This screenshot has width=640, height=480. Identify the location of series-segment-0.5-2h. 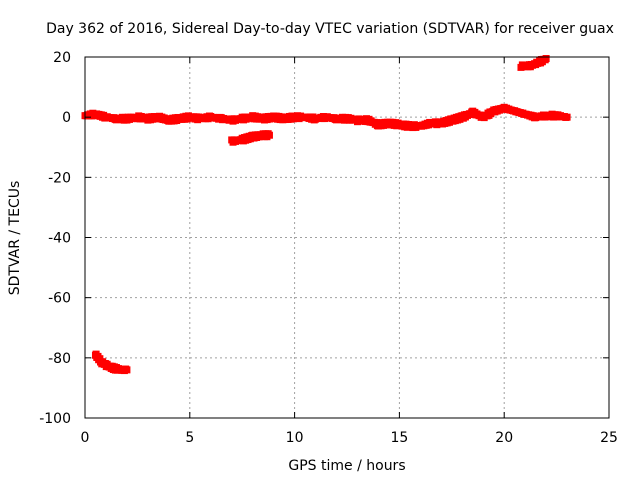
(111, 362).